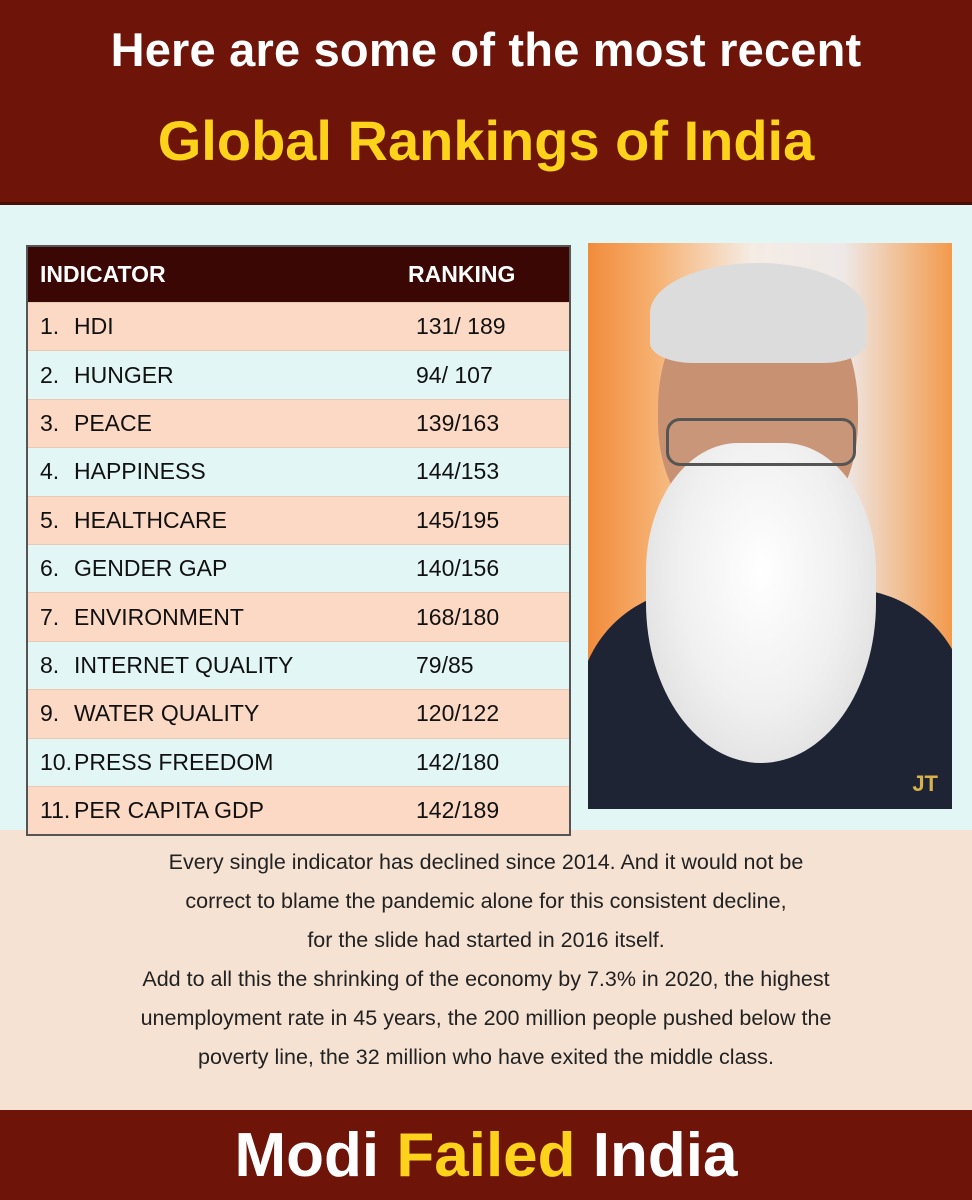  What do you see at coordinates (298, 616) in the screenshot?
I see `table-row: 7. ENVIRONMENT 168/180` at bounding box center [298, 616].